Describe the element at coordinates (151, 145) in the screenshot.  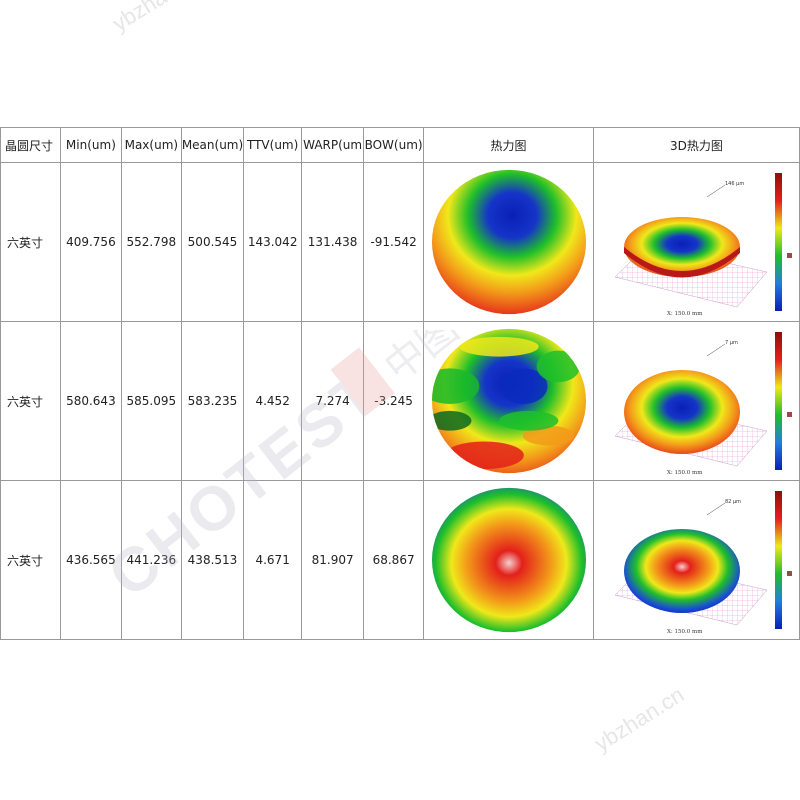
I see `header-max: Max(um)` at that location.